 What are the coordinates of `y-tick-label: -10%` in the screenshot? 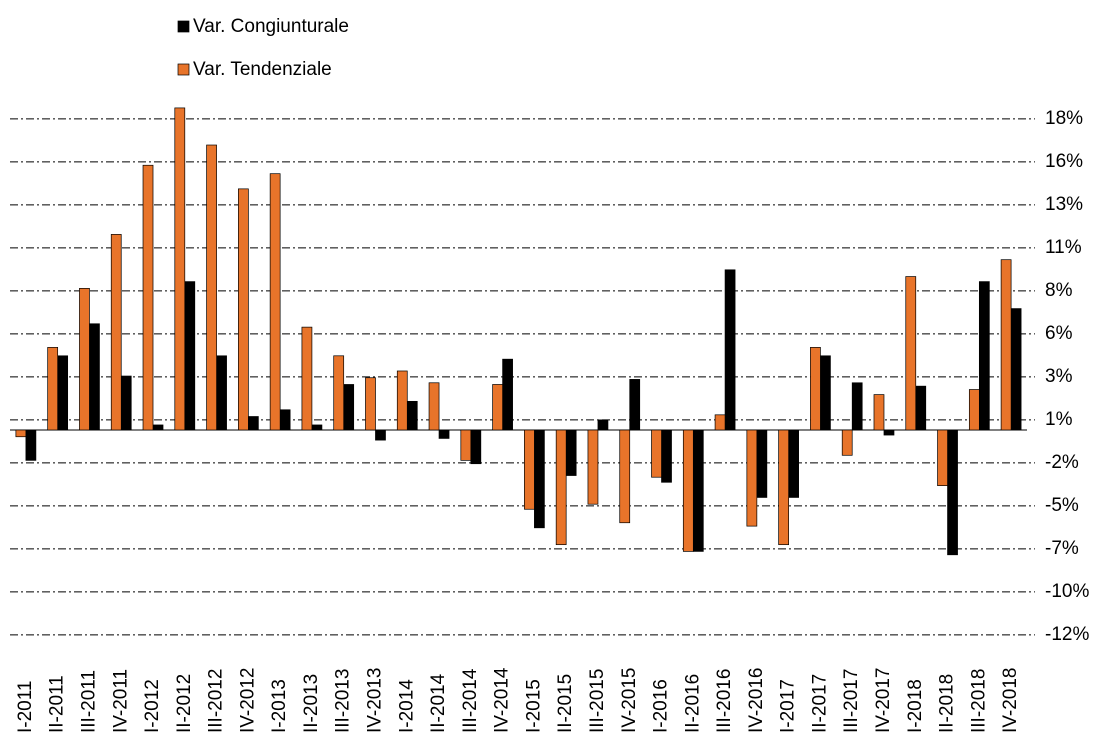 It's located at (1067, 591).